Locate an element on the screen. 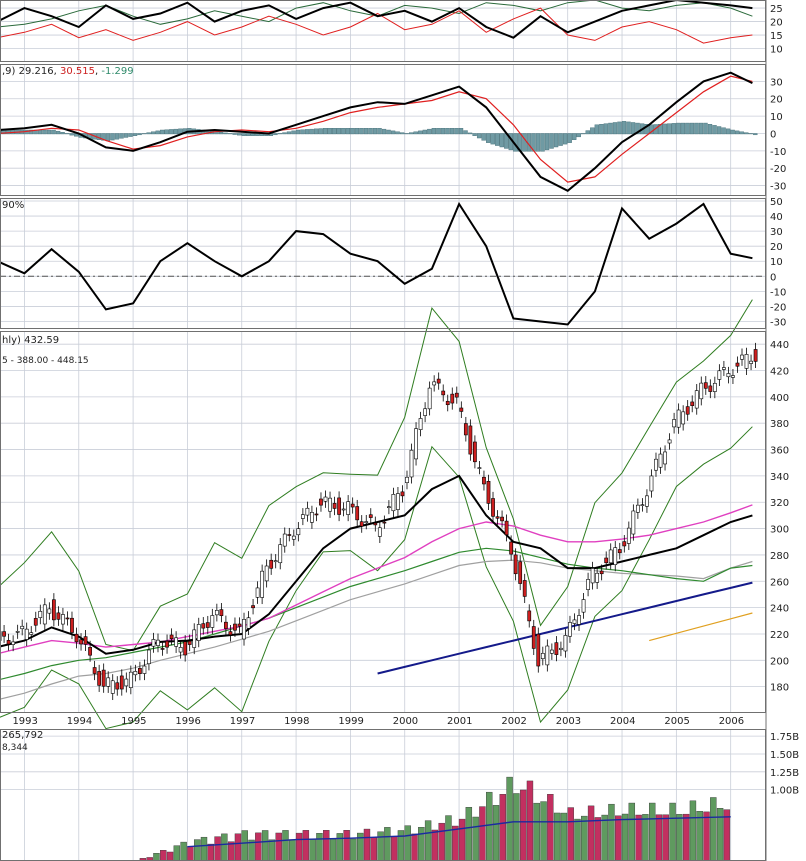 This screenshot has height=861, width=806. ma-blue-line is located at coordinates (565, 628).